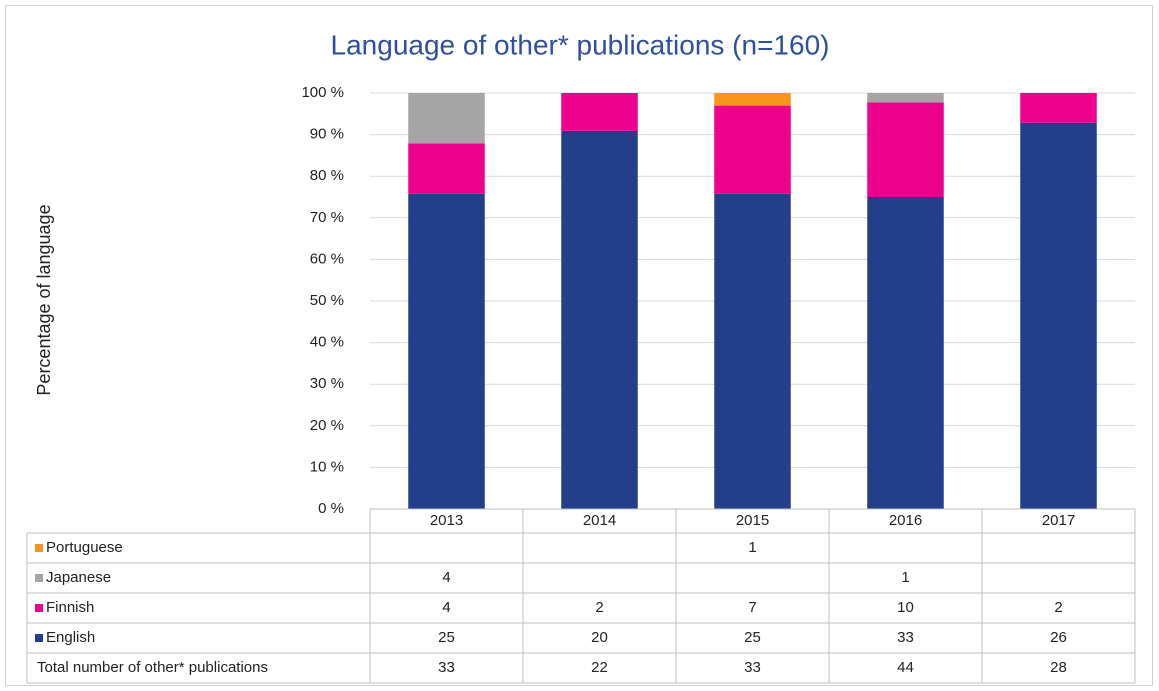 This screenshot has width=1159, height=691. Describe the element at coordinates (1058, 520) in the screenshot. I see `x-tick-label: 2017` at that location.